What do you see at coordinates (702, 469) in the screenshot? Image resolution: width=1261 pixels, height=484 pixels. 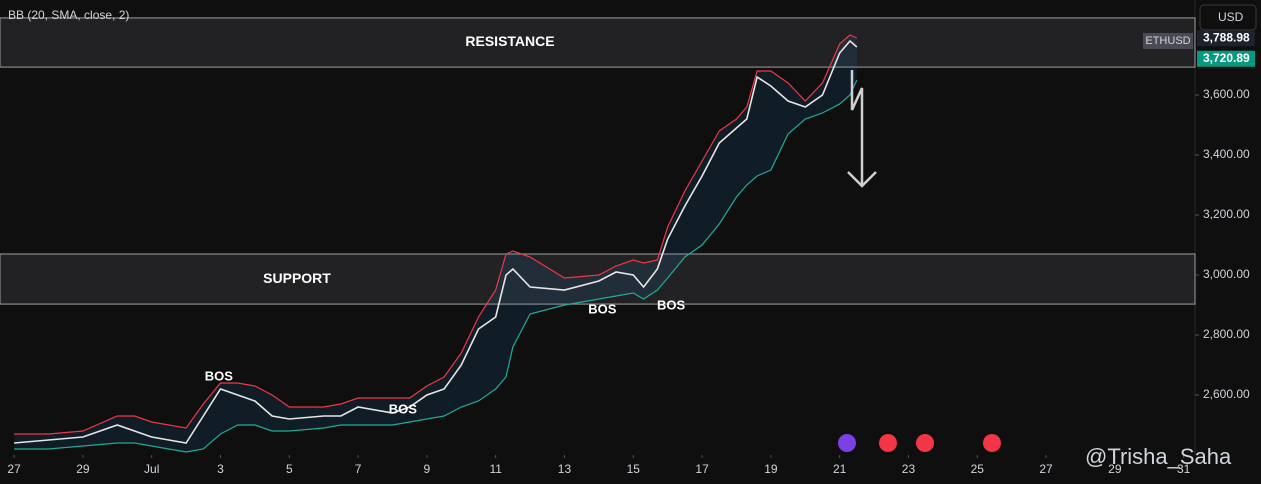 I see `x-tick-label: 17` at bounding box center [702, 469].